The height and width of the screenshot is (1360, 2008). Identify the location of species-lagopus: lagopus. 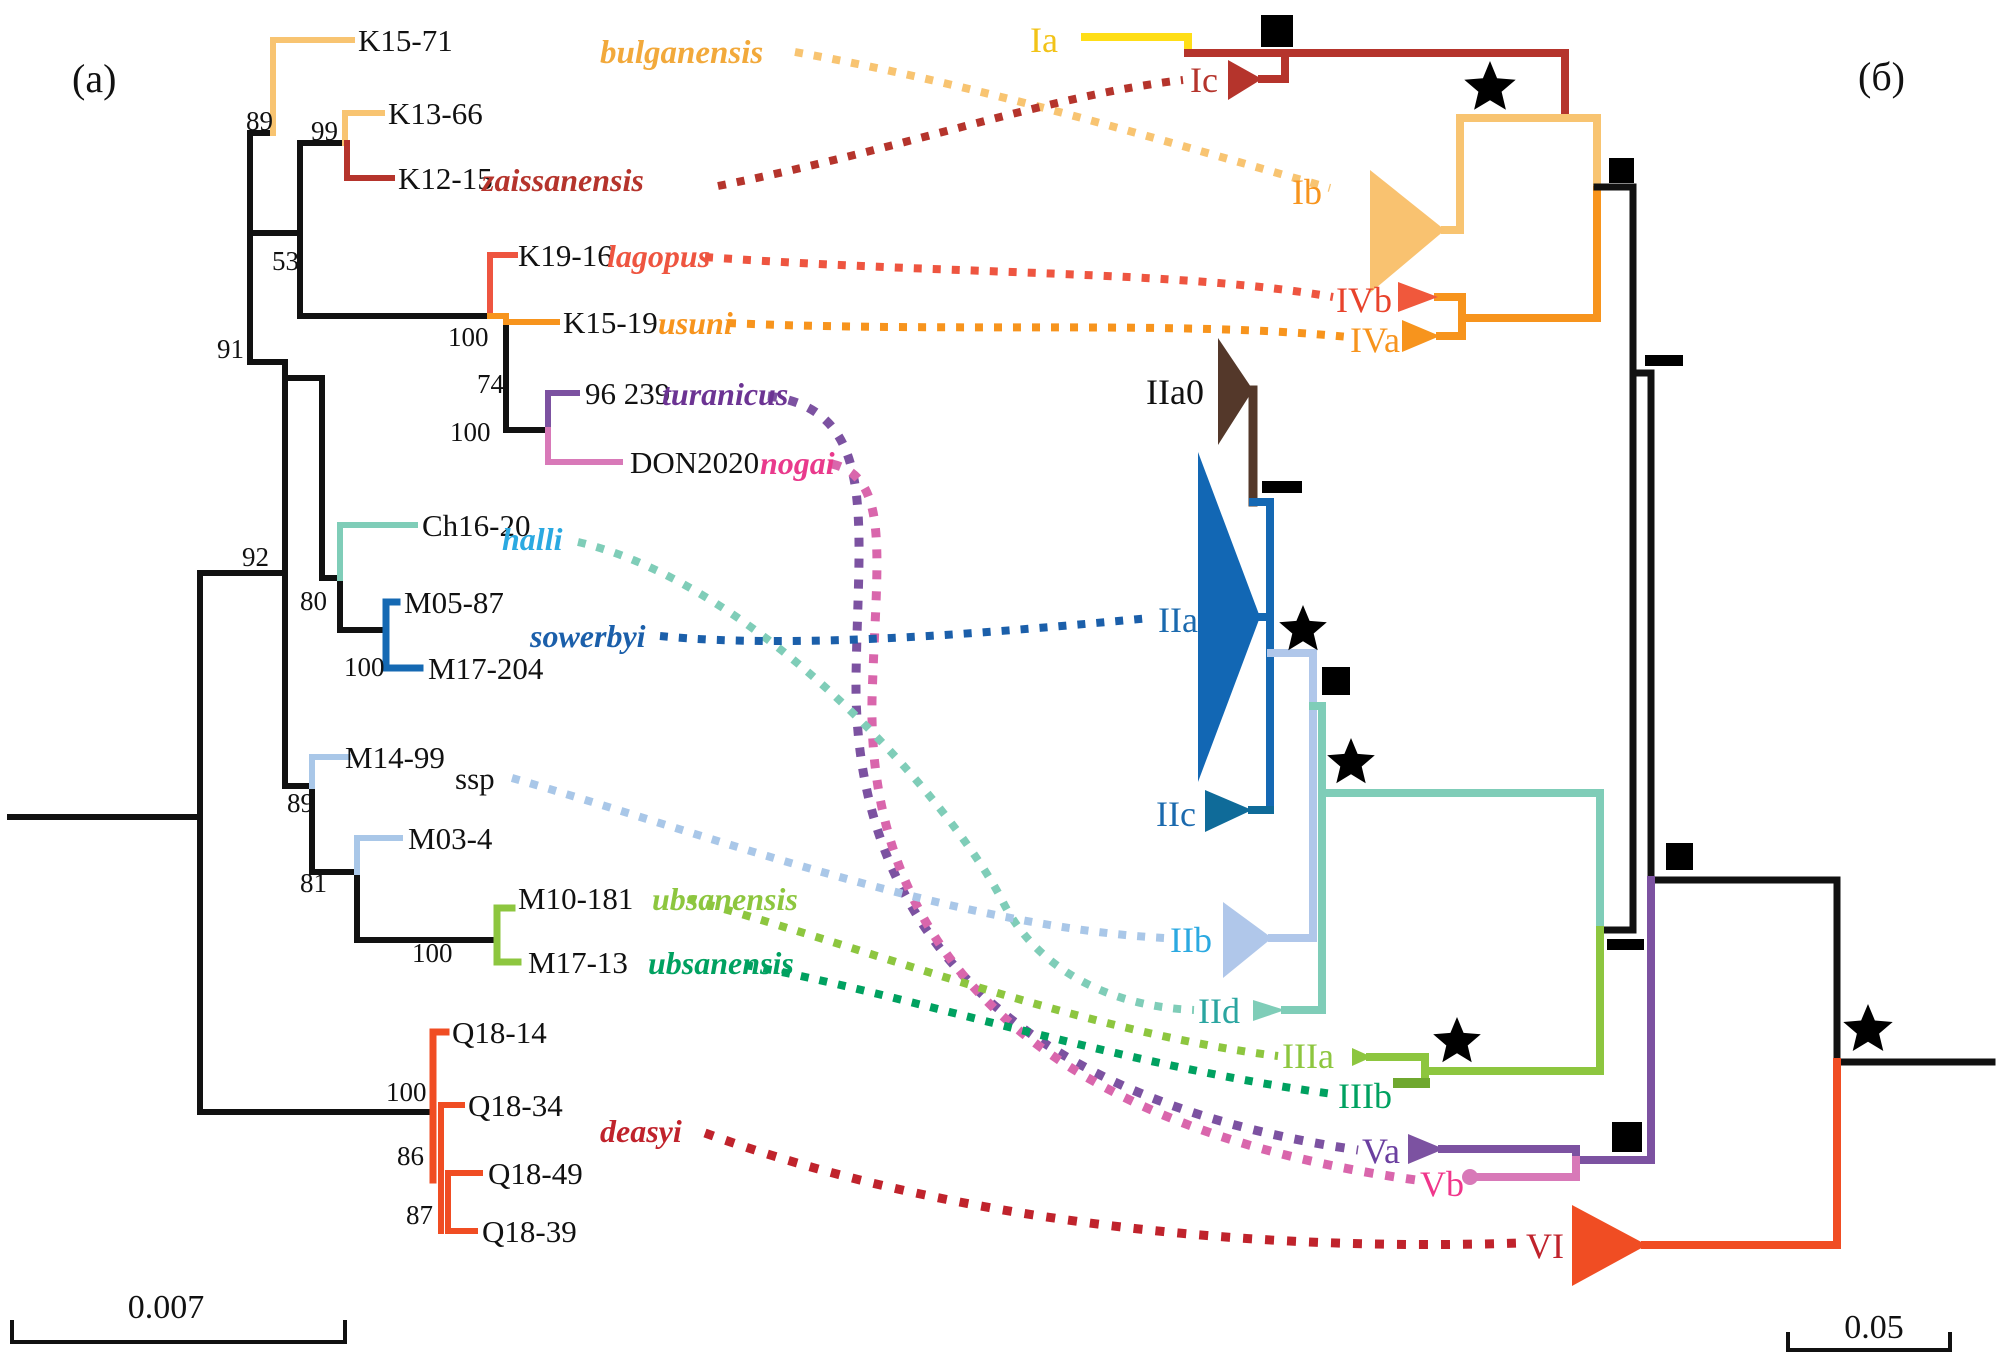
(658, 256).